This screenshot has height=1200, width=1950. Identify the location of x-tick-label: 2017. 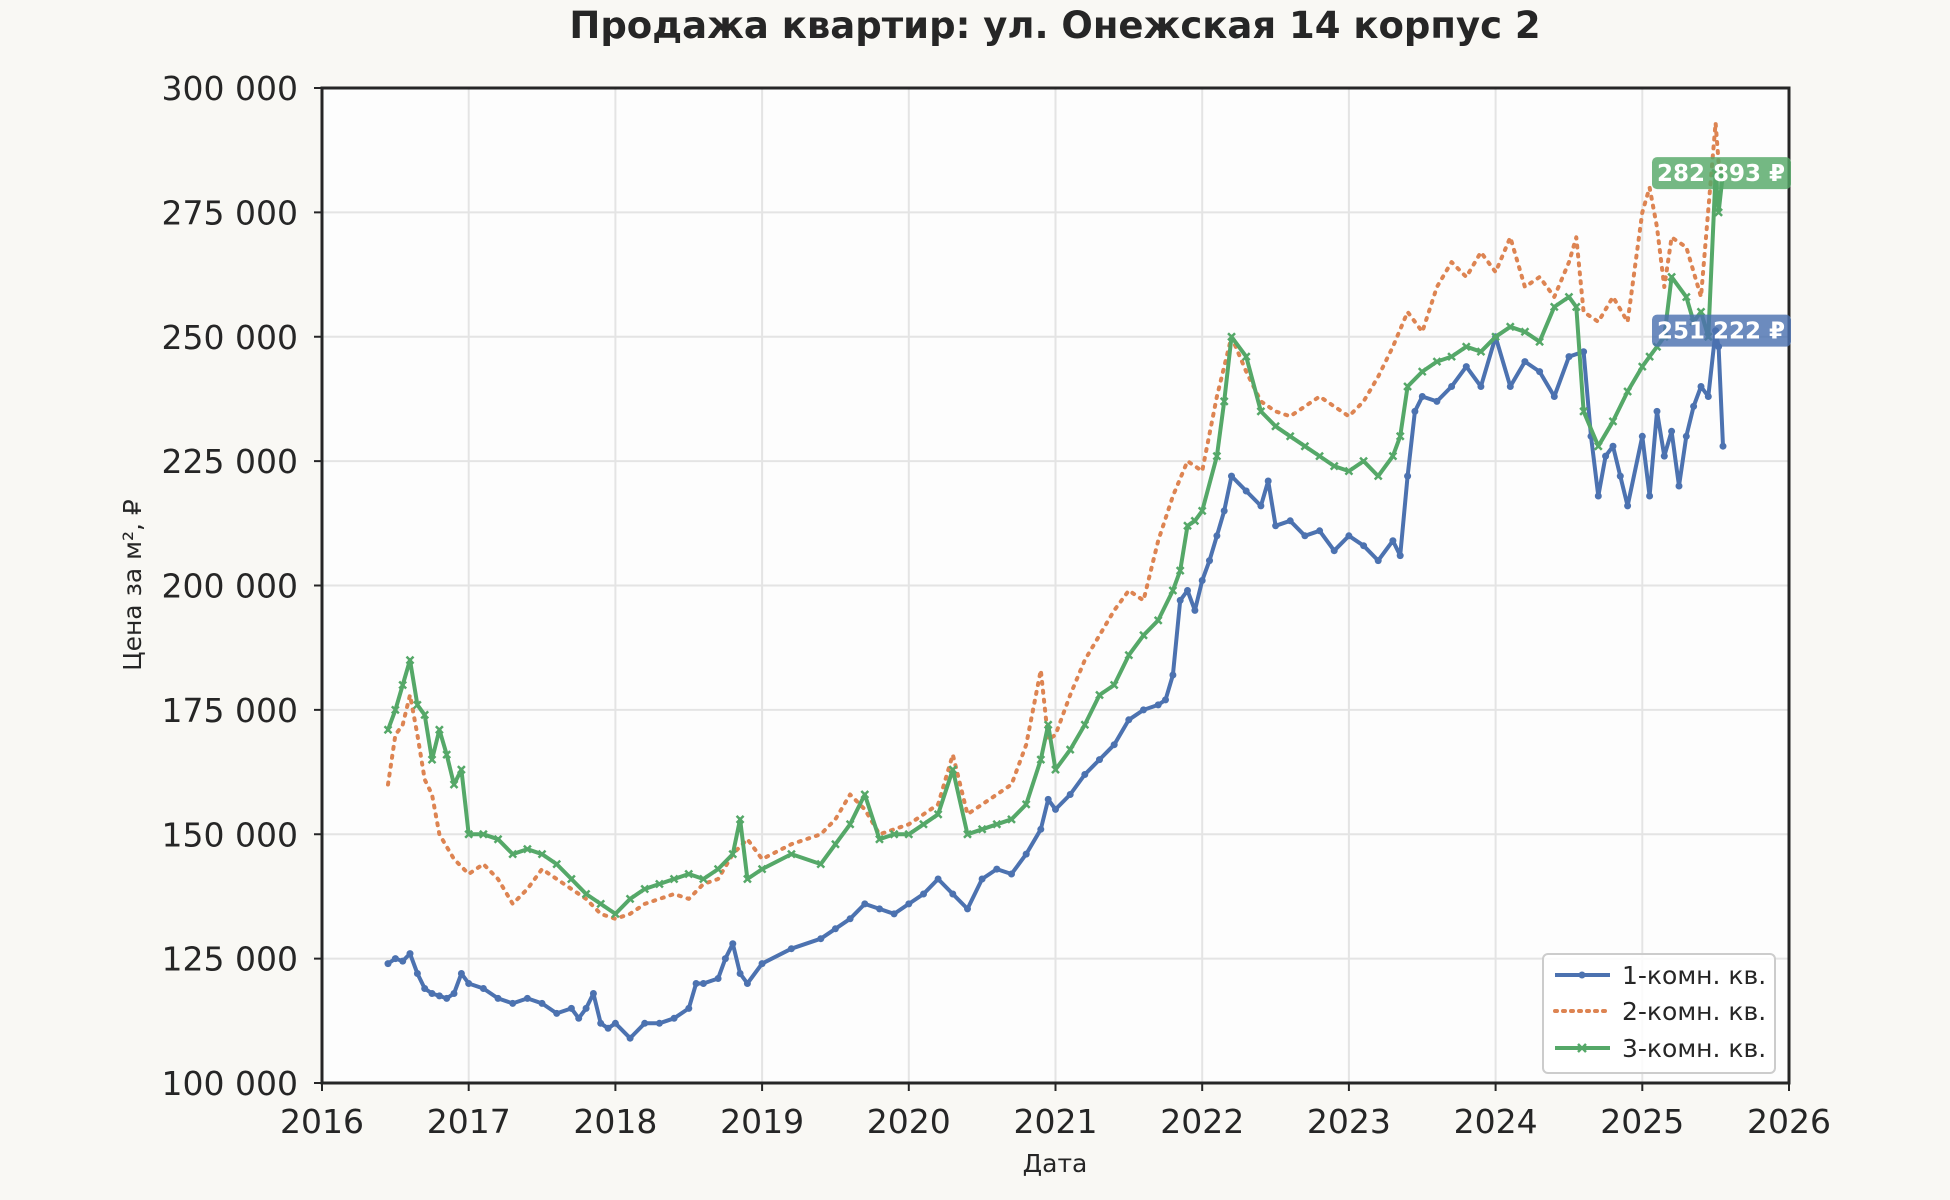
(469, 1121).